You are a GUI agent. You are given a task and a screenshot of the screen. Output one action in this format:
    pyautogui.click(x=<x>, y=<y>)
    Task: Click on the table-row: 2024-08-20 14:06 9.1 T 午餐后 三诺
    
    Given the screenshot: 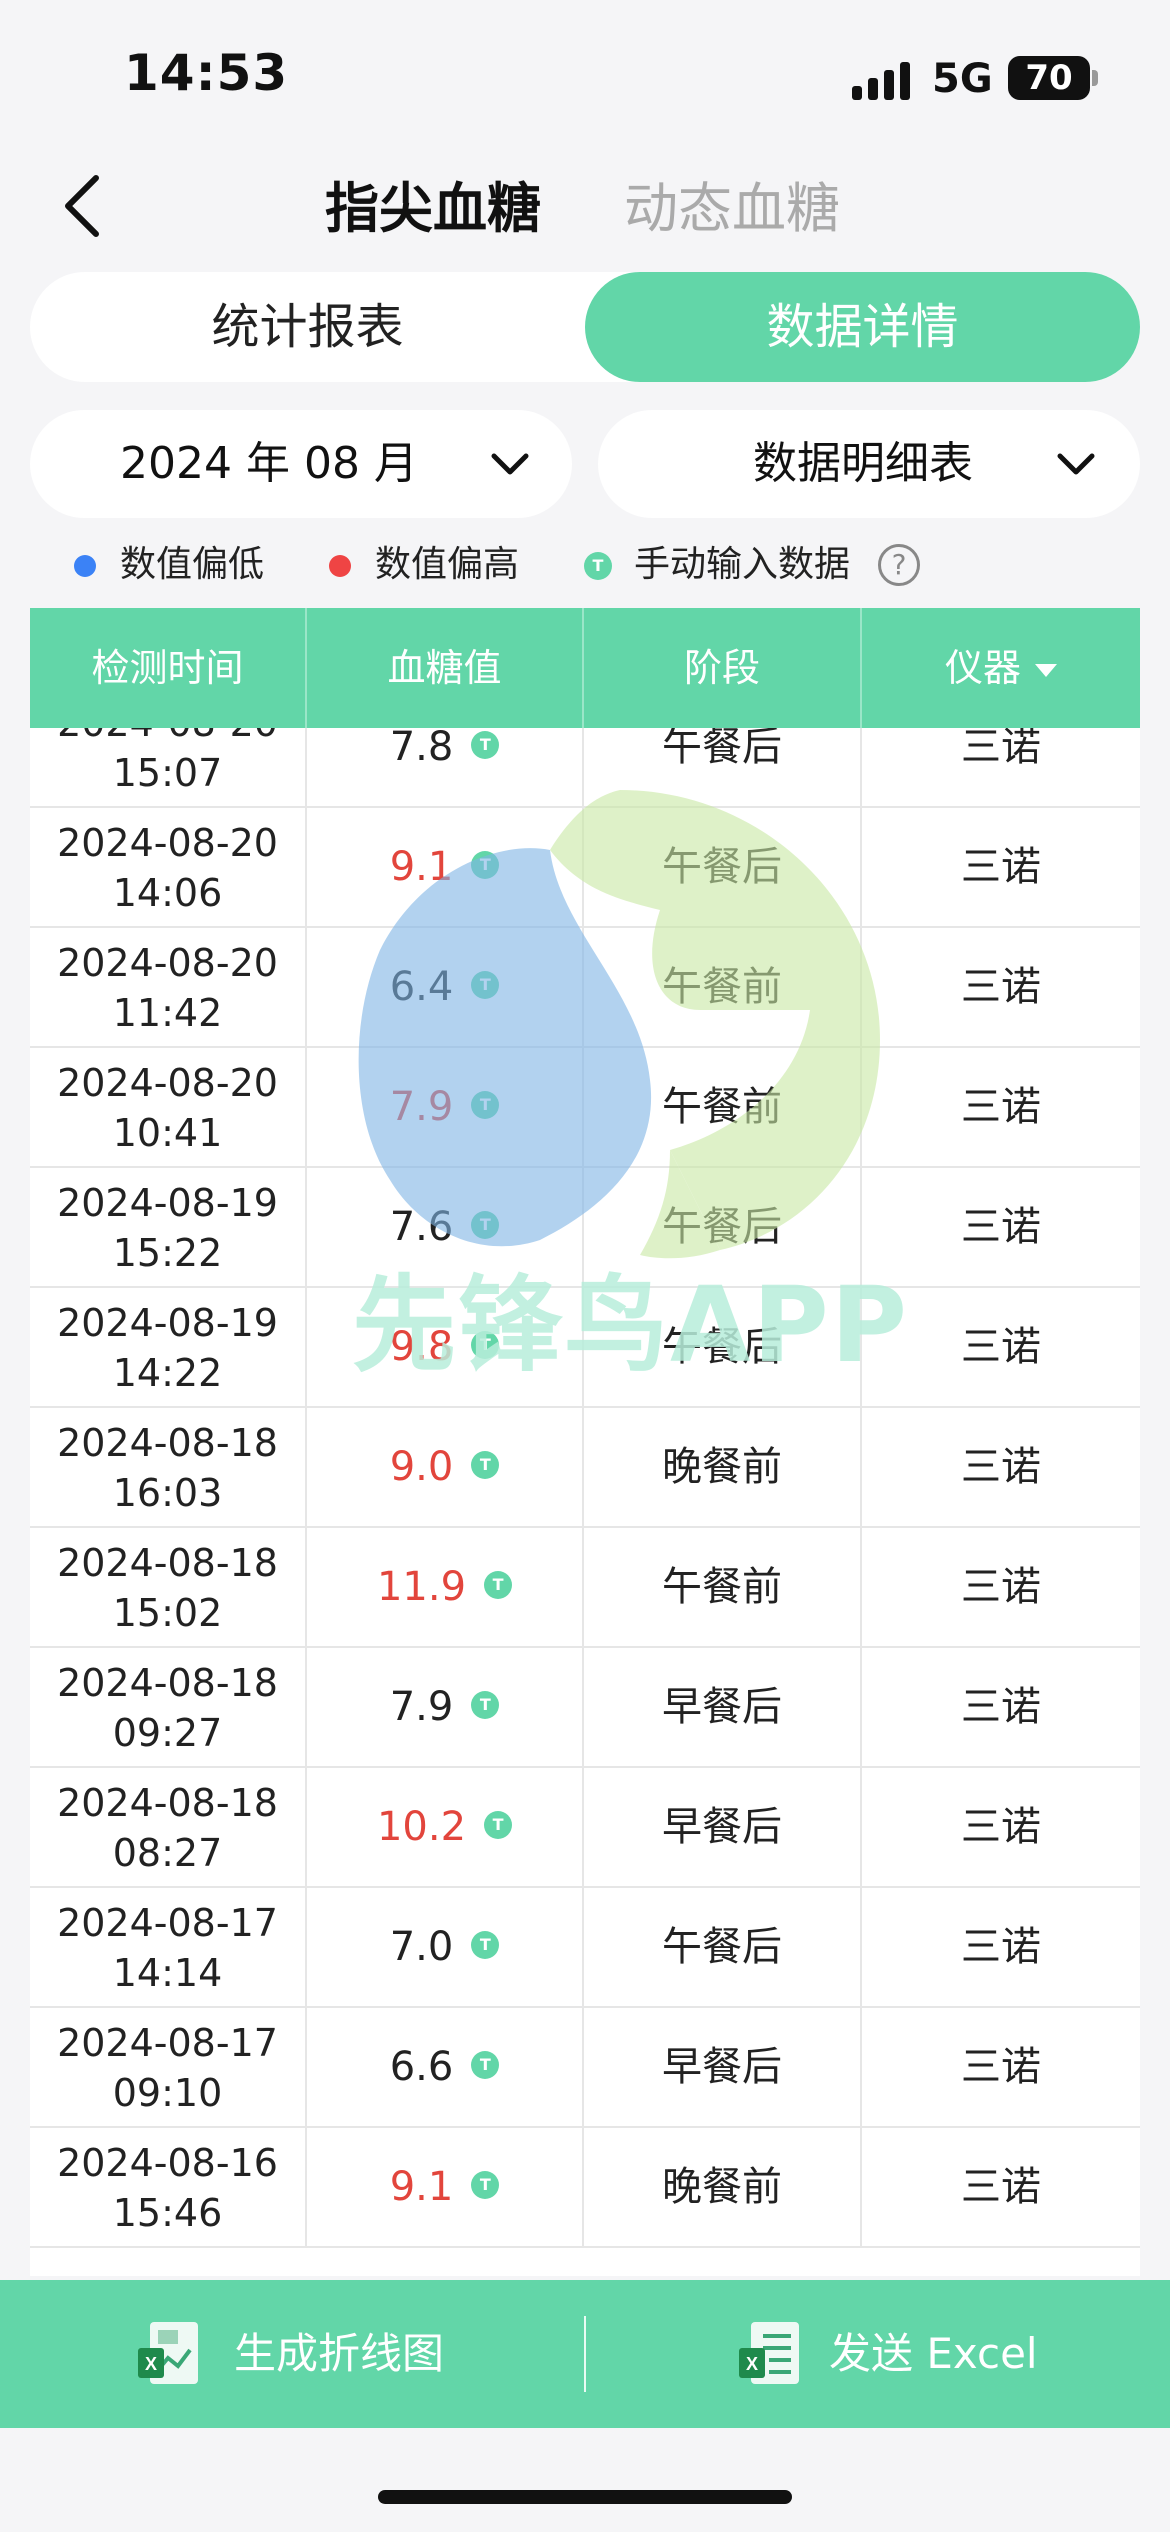 What is the action you would take?
    pyautogui.click(x=585, y=868)
    